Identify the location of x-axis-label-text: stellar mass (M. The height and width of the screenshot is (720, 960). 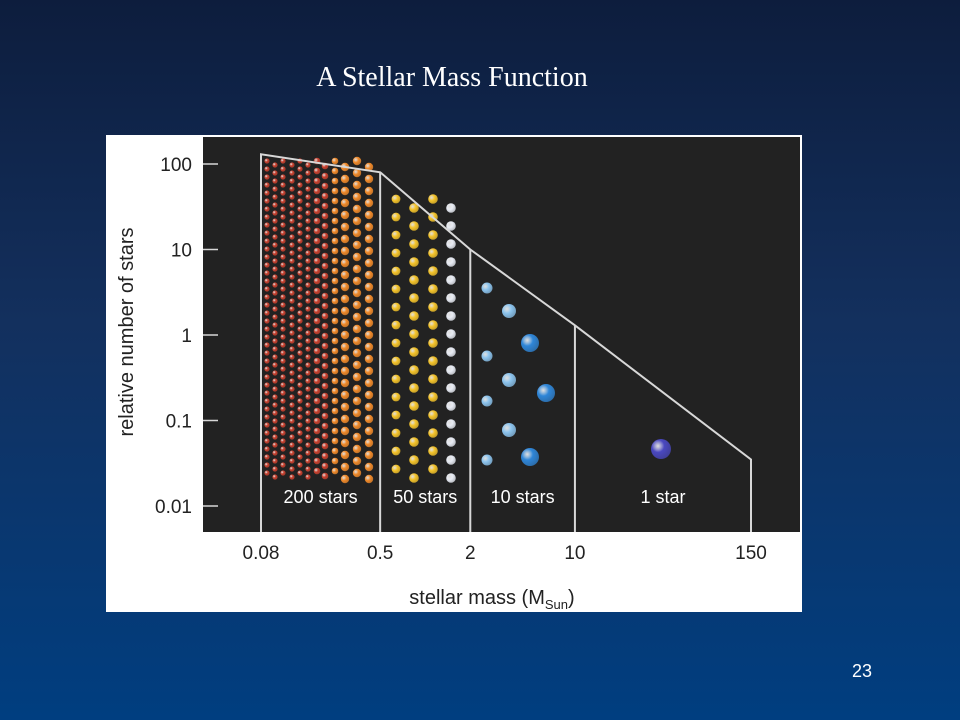
(477, 598).